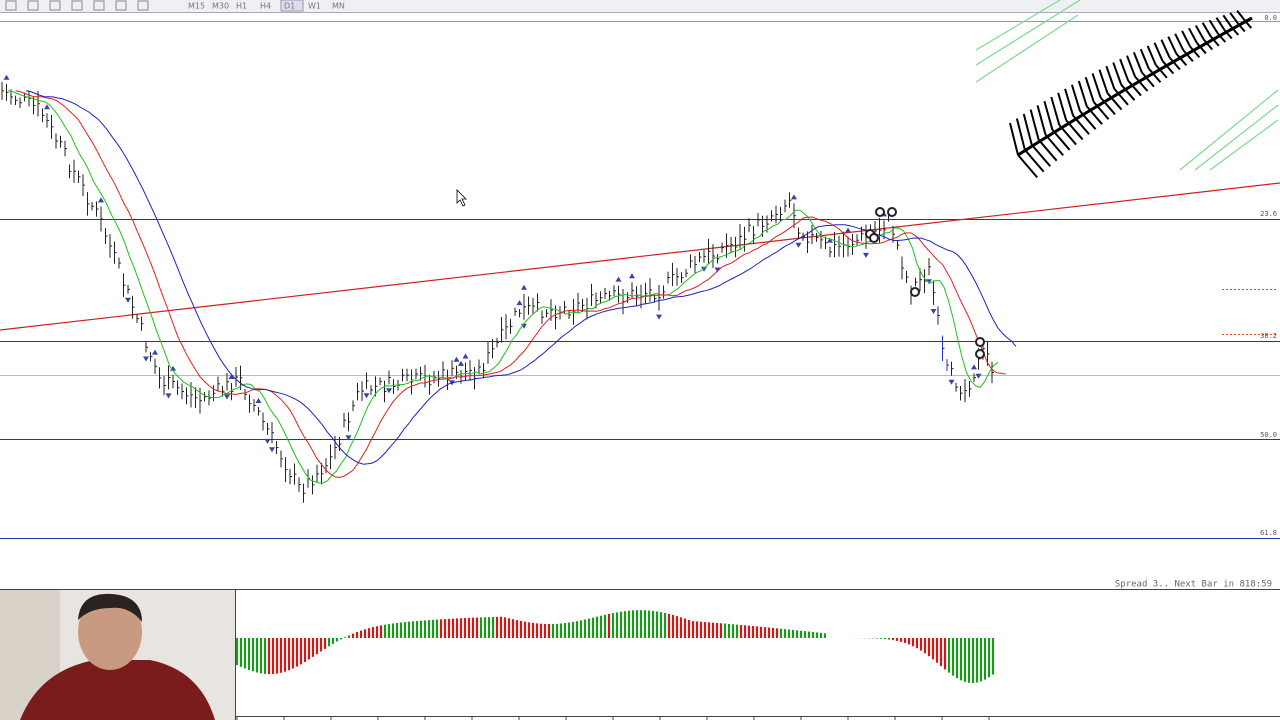  I want to click on timeframe-button: M30, so click(220, 6).